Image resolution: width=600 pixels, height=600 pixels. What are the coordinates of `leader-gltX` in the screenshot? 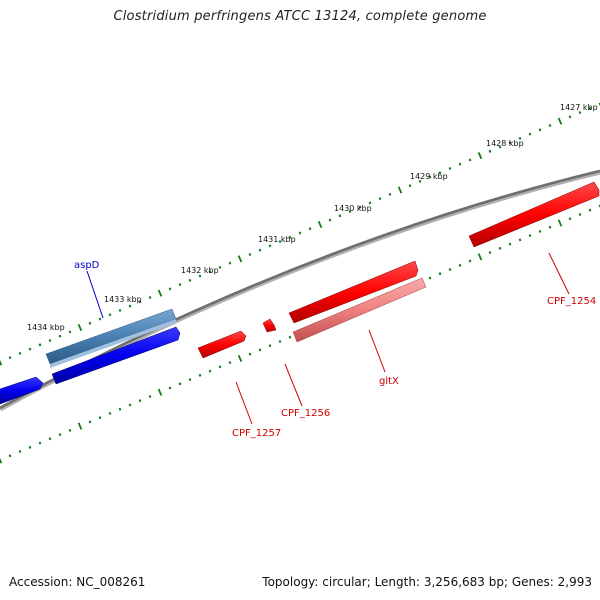 It's located at (377, 351).